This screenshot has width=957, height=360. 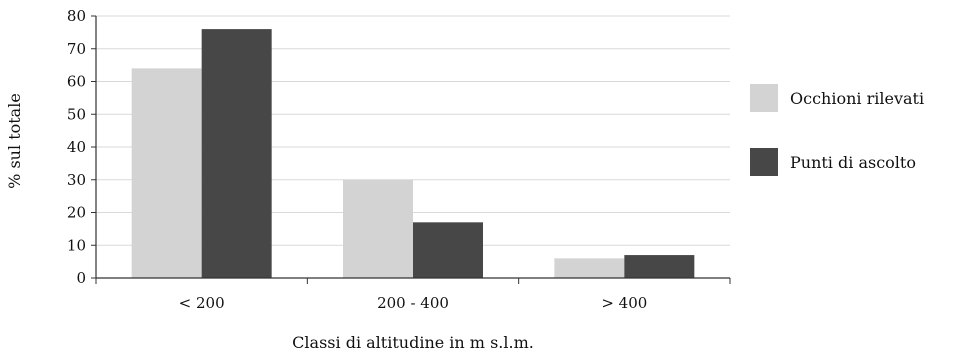 I want to click on y-tick-label: 30, so click(x=76, y=180).